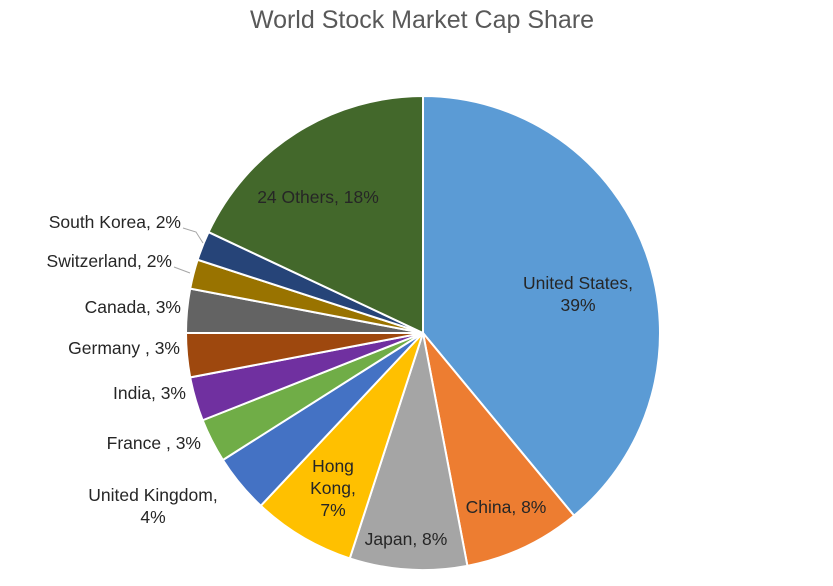  I want to click on slice-label-canada: Canada, 3%, so click(133, 307).